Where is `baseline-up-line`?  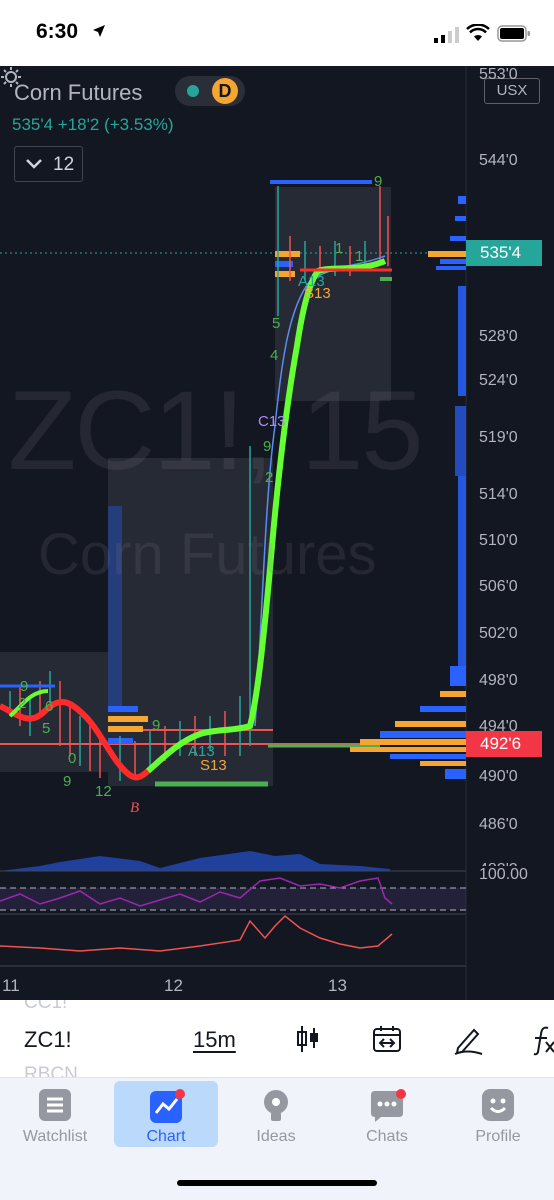
baseline-up-line is located at coordinates (28, 703).